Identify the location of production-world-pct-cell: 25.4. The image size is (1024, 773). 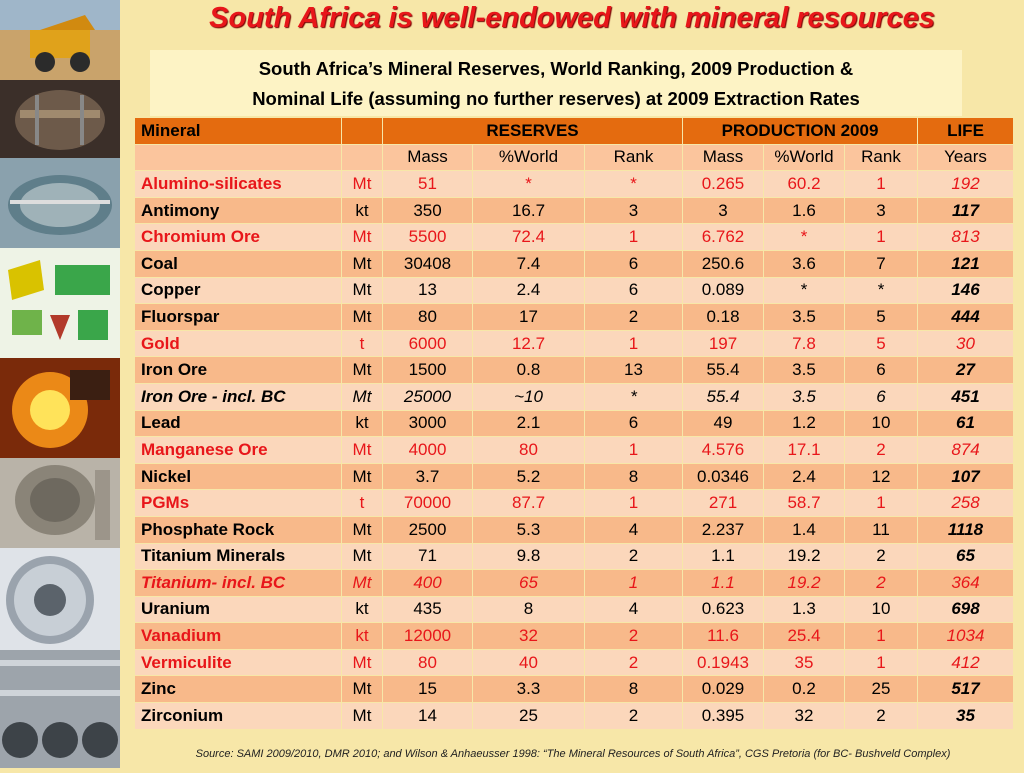
(804, 636).